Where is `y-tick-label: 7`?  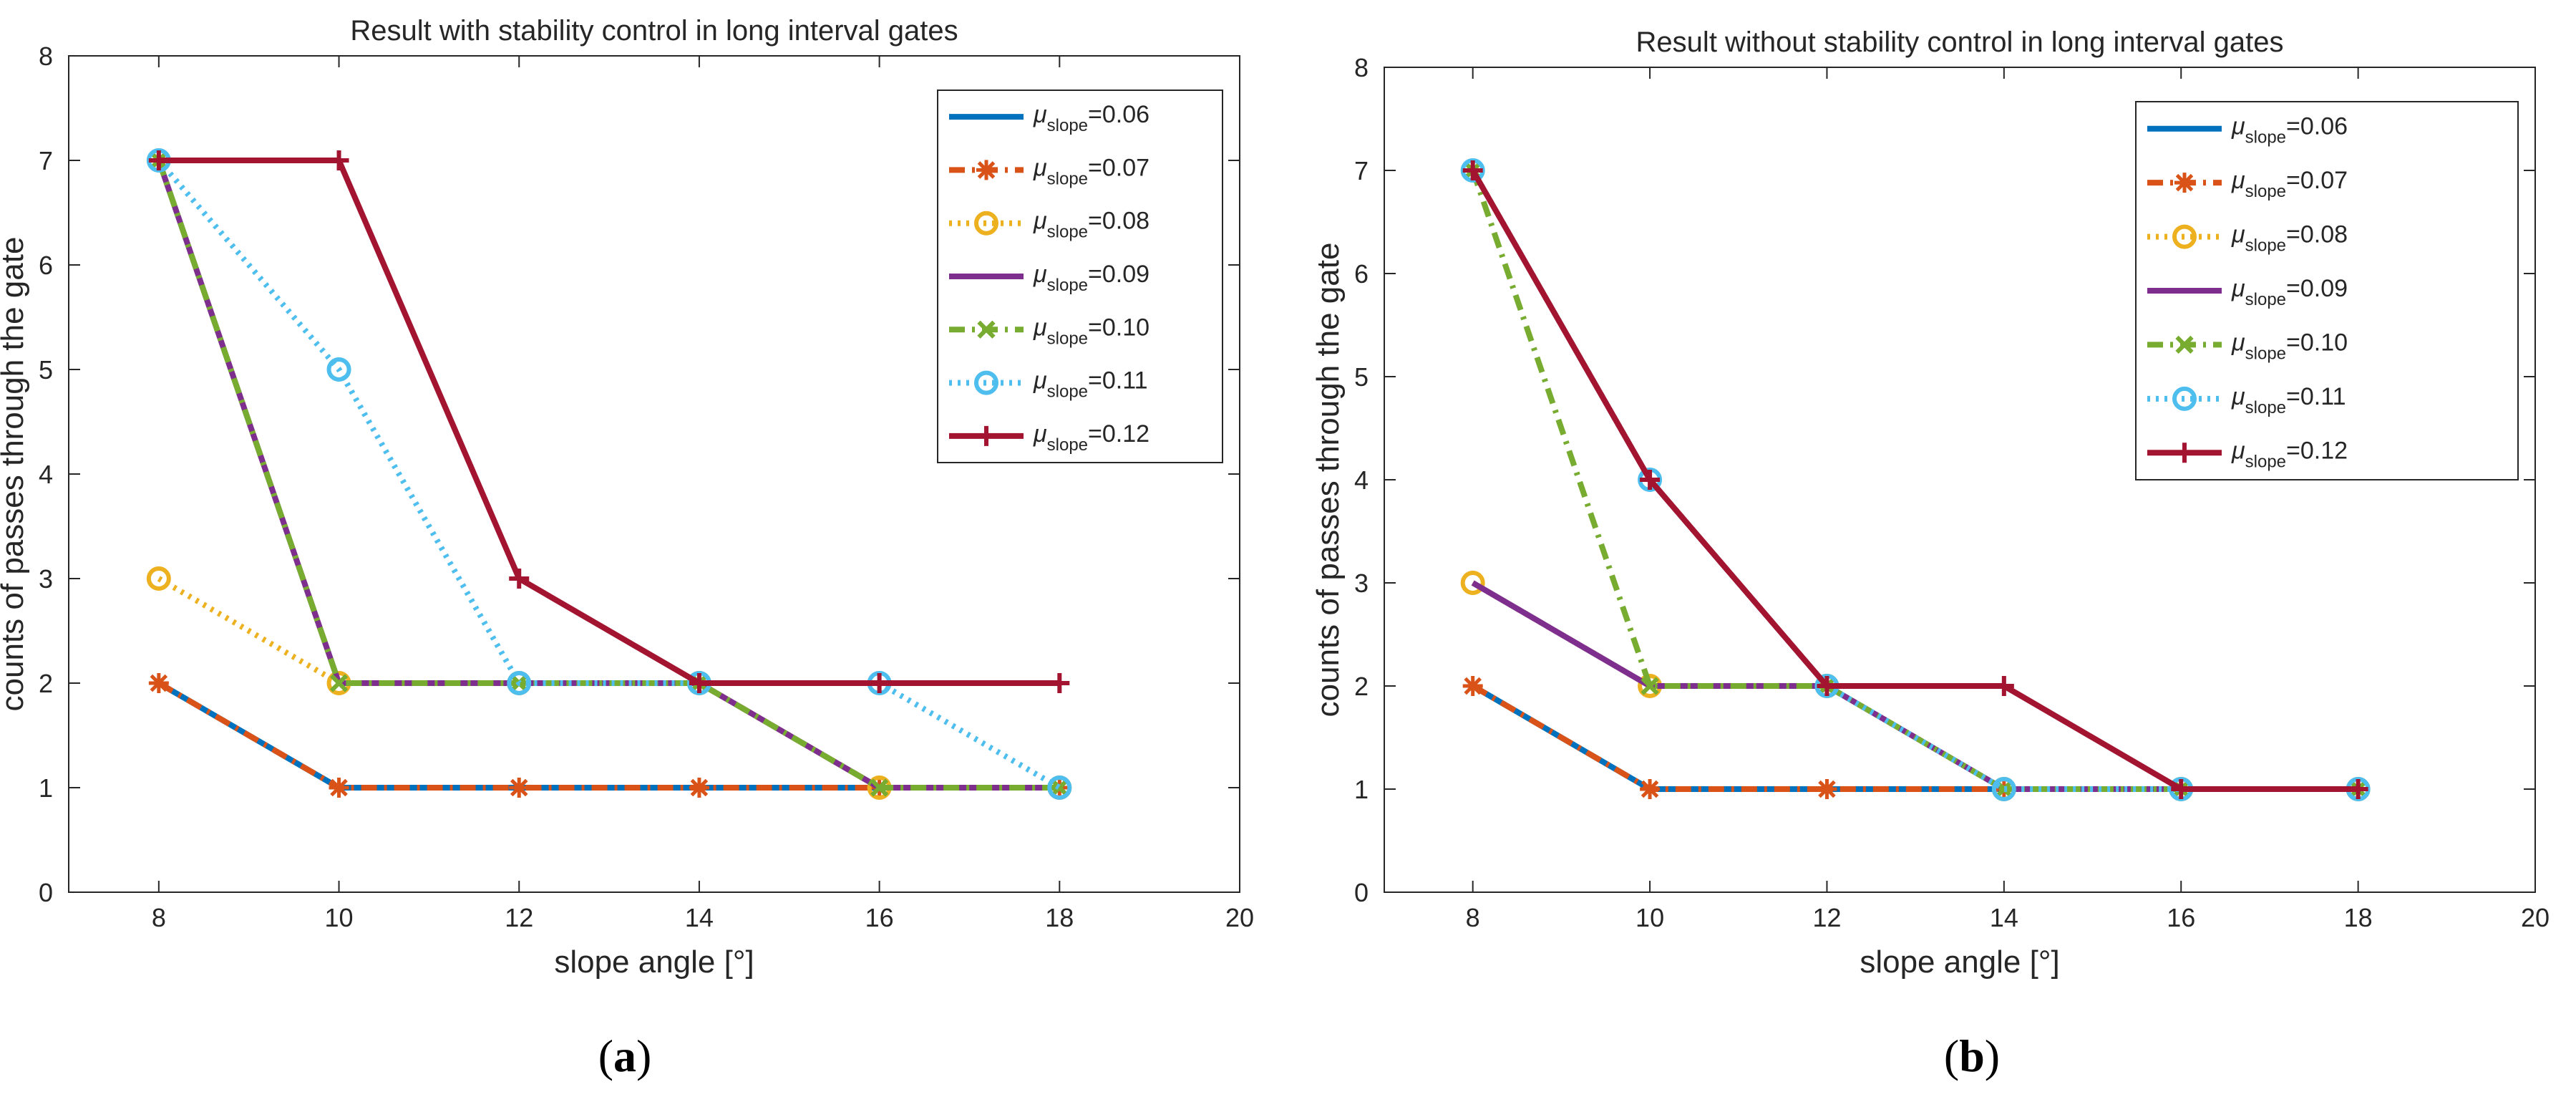
y-tick-label: 7 is located at coordinates (1361, 170).